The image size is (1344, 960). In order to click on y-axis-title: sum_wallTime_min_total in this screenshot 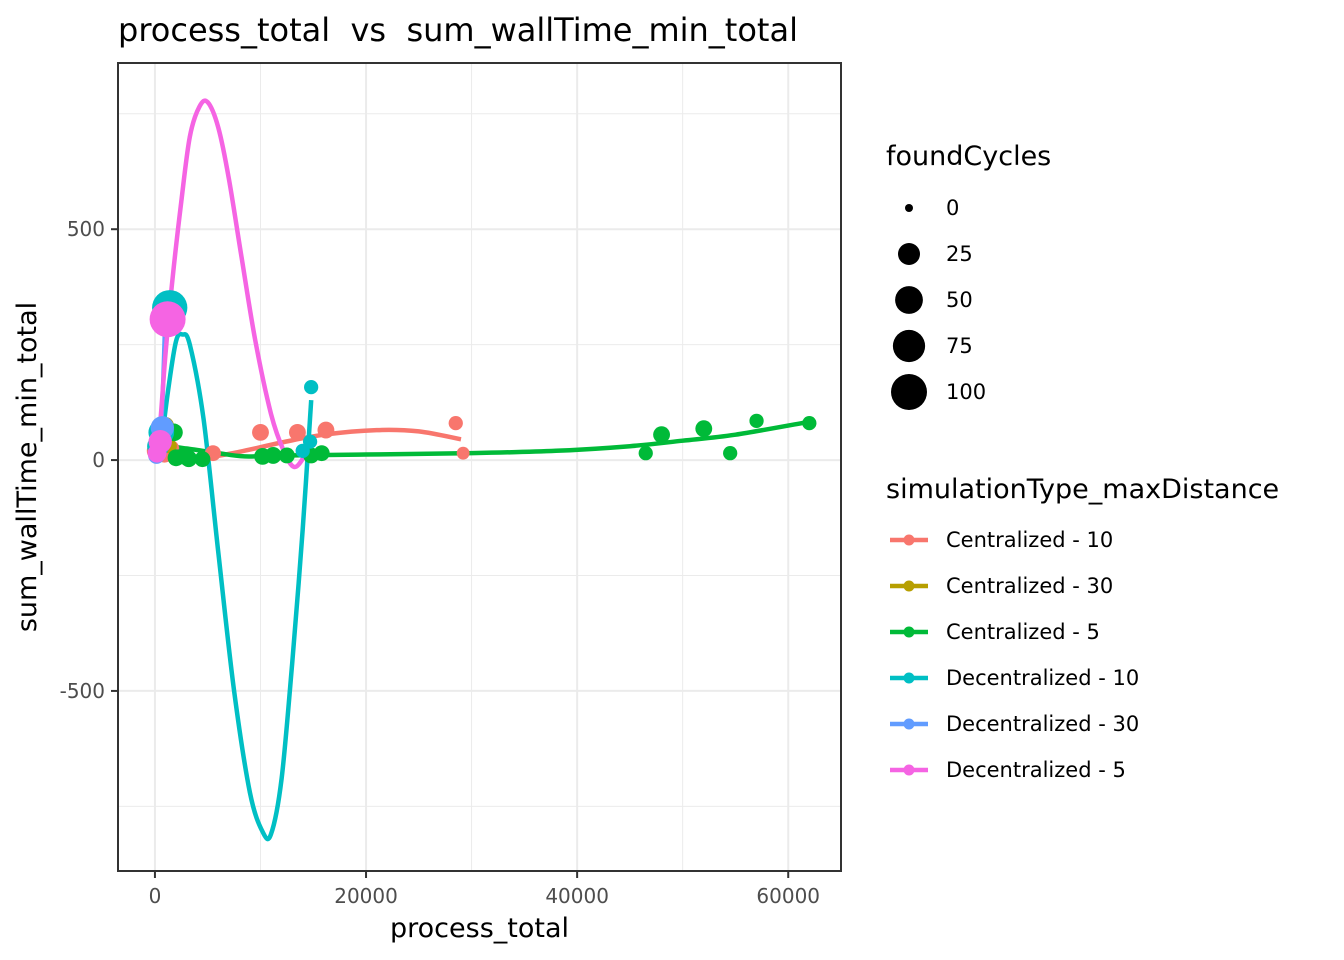, I will do `click(27, 467)`.